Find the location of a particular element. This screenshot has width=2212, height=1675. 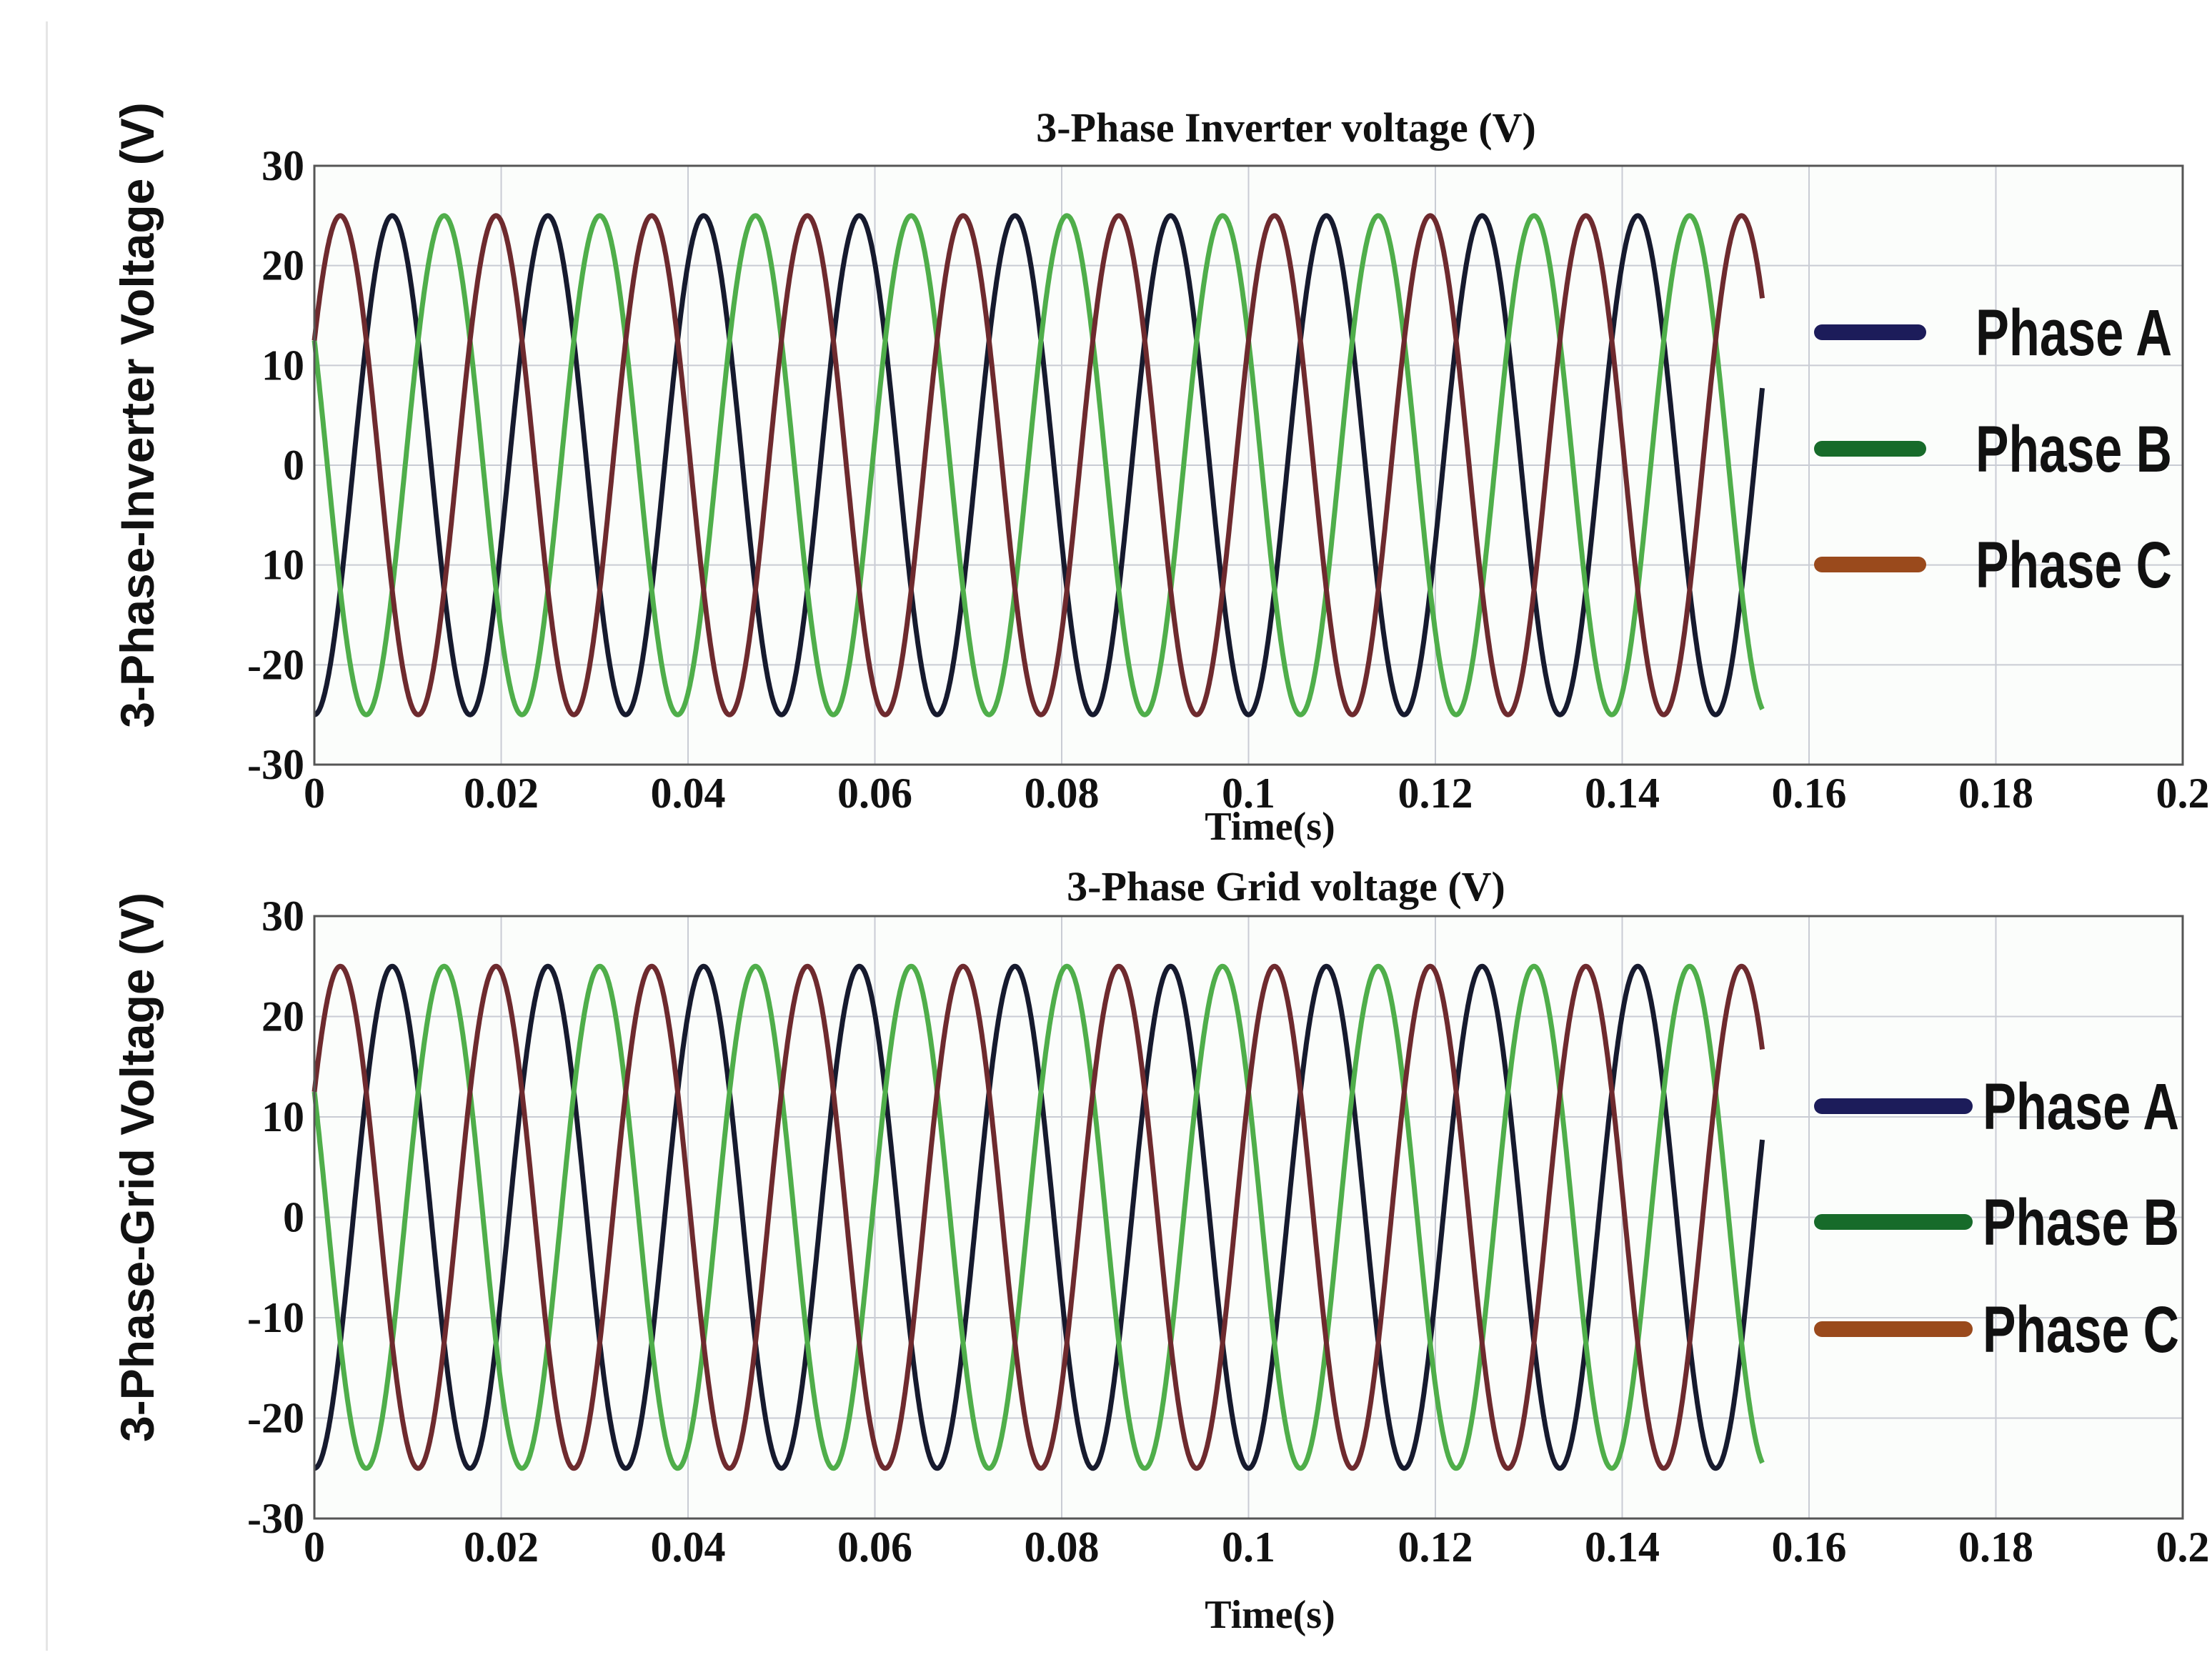

left-border-line is located at coordinates (47, 836).